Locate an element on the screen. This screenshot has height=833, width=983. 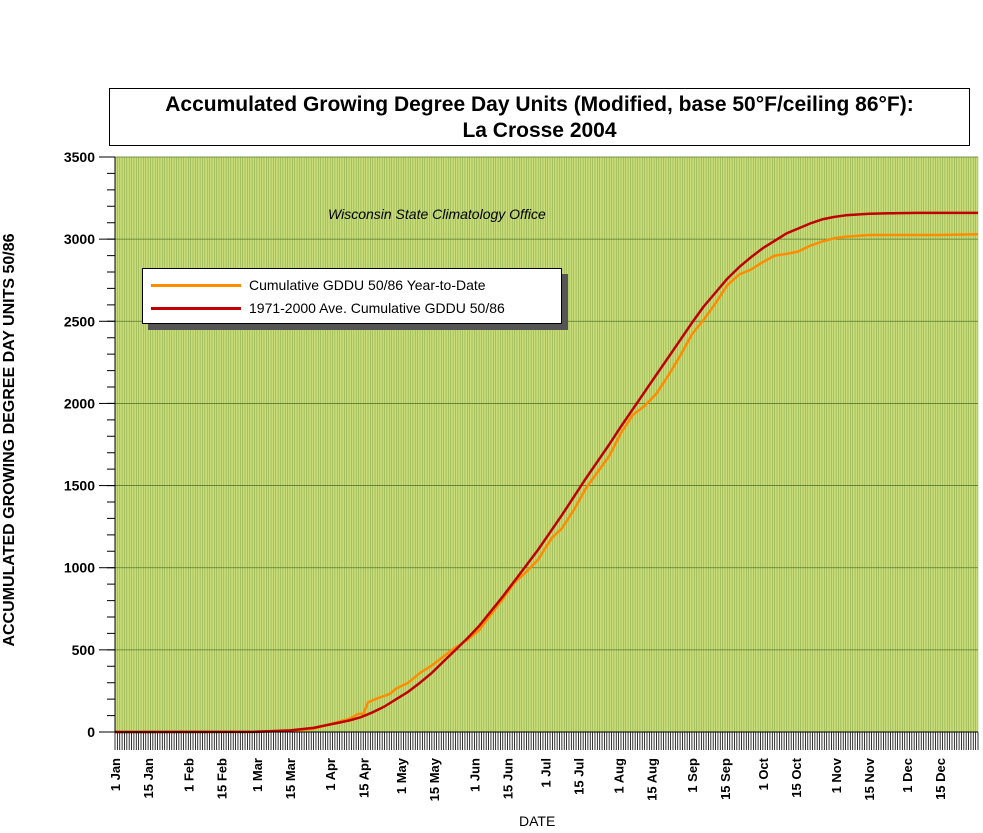
x-tick-label: 15 Aug is located at coordinates (652, 779).